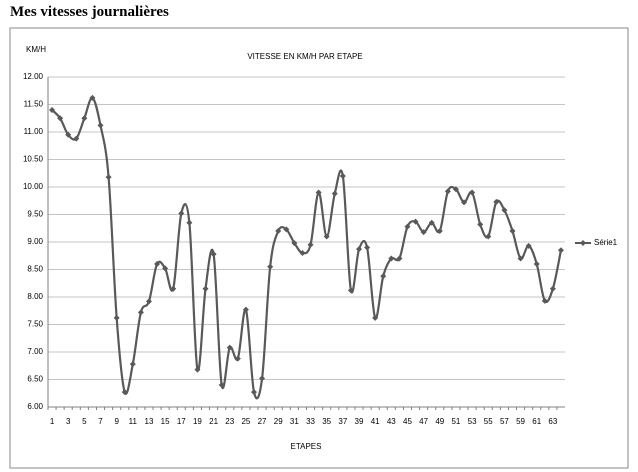 This screenshot has height=472, width=638. Describe the element at coordinates (278, 421) in the screenshot. I see `x-tick-label: 29` at that location.